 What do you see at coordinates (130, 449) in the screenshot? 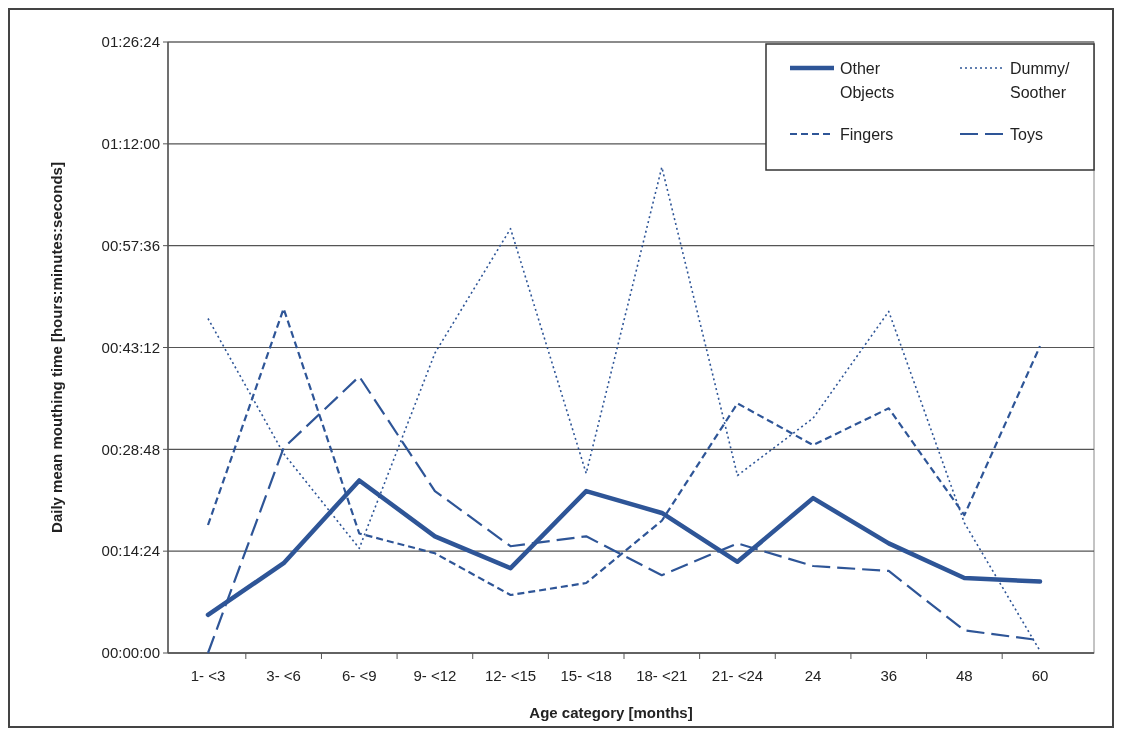
I see `y-tick-label: 00:28:48` at bounding box center [130, 449].